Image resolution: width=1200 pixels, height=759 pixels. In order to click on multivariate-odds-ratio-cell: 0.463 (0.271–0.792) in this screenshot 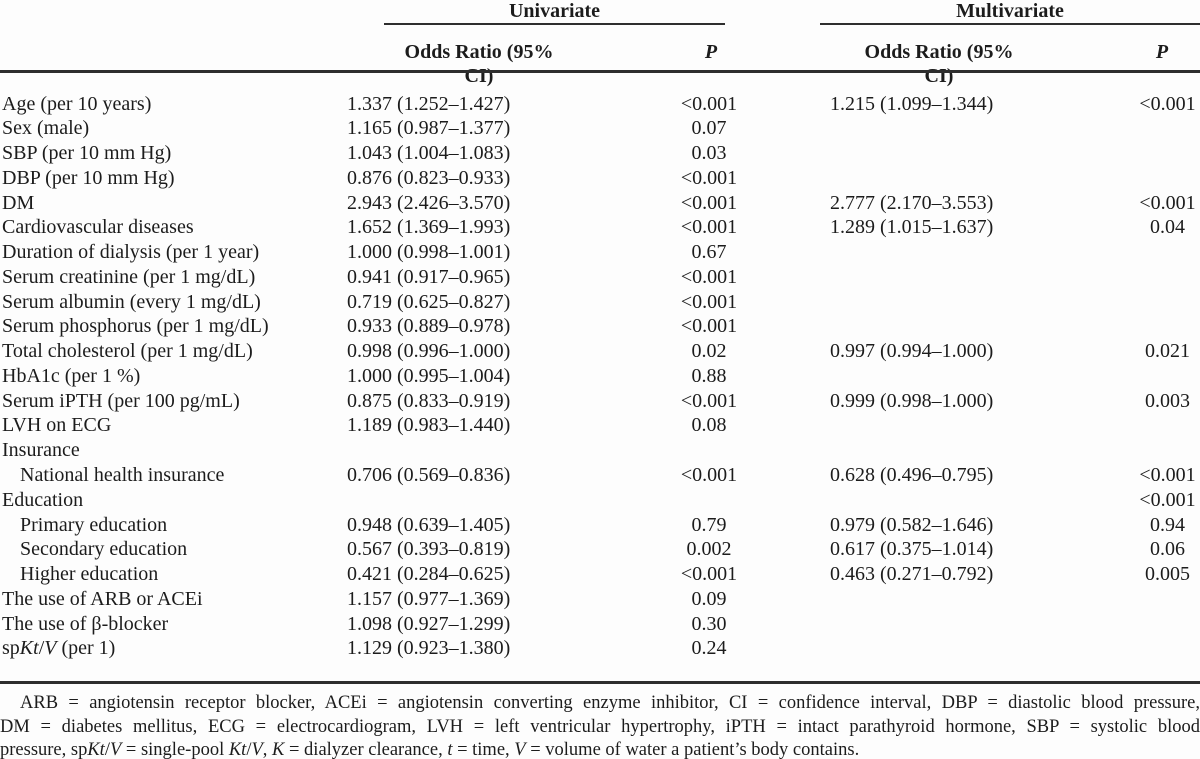, I will do `click(912, 574)`.